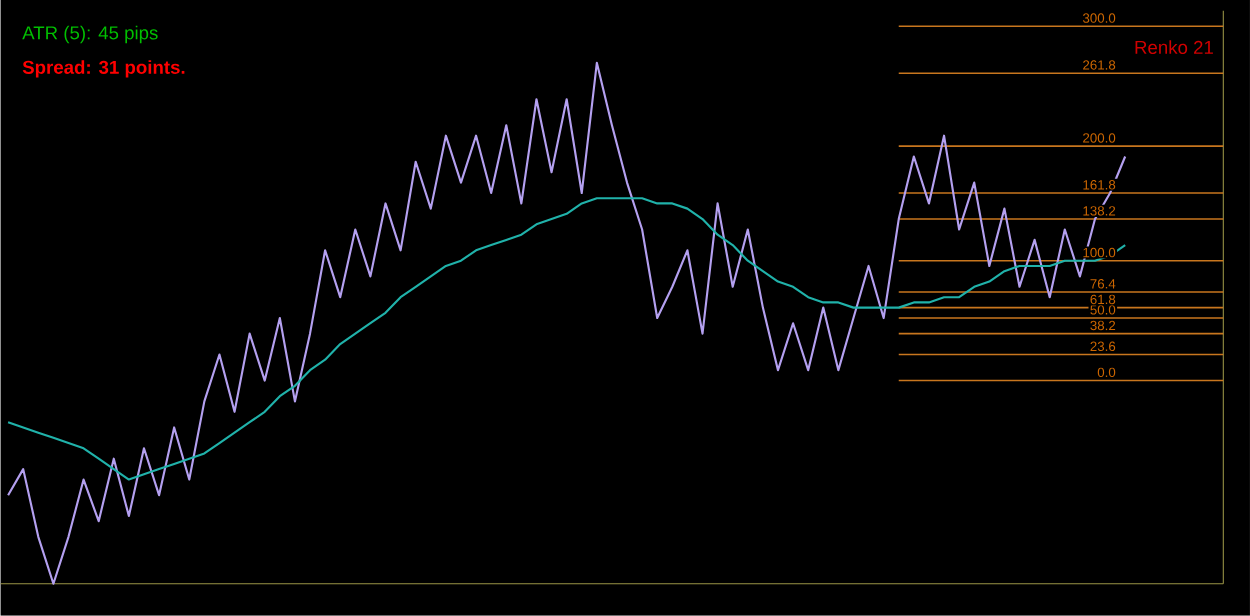 The image size is (1250, 616). What do you see at coordinates (1174, 47) in the screenshot?
I see `text: Renko 21` at bounding box center [1174, 47].